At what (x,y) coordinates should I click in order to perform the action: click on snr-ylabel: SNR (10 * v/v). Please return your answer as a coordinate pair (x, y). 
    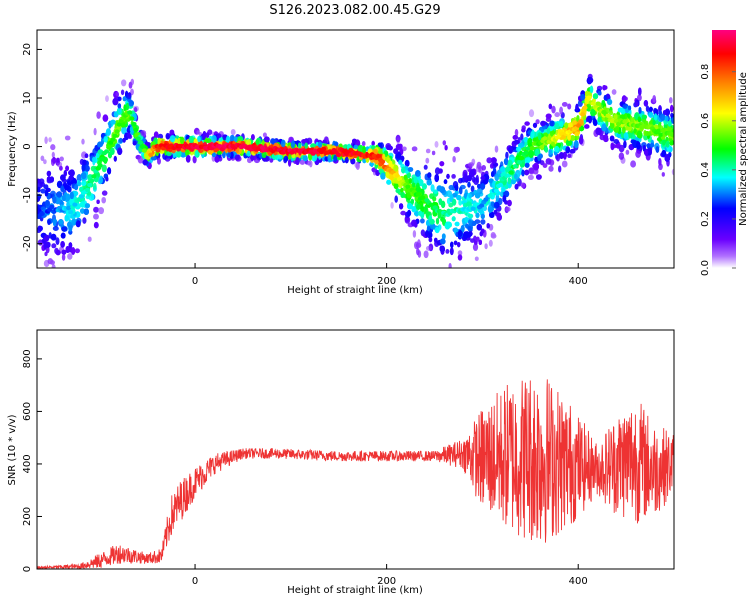
    Looking at the image, I should click on (12, 449).